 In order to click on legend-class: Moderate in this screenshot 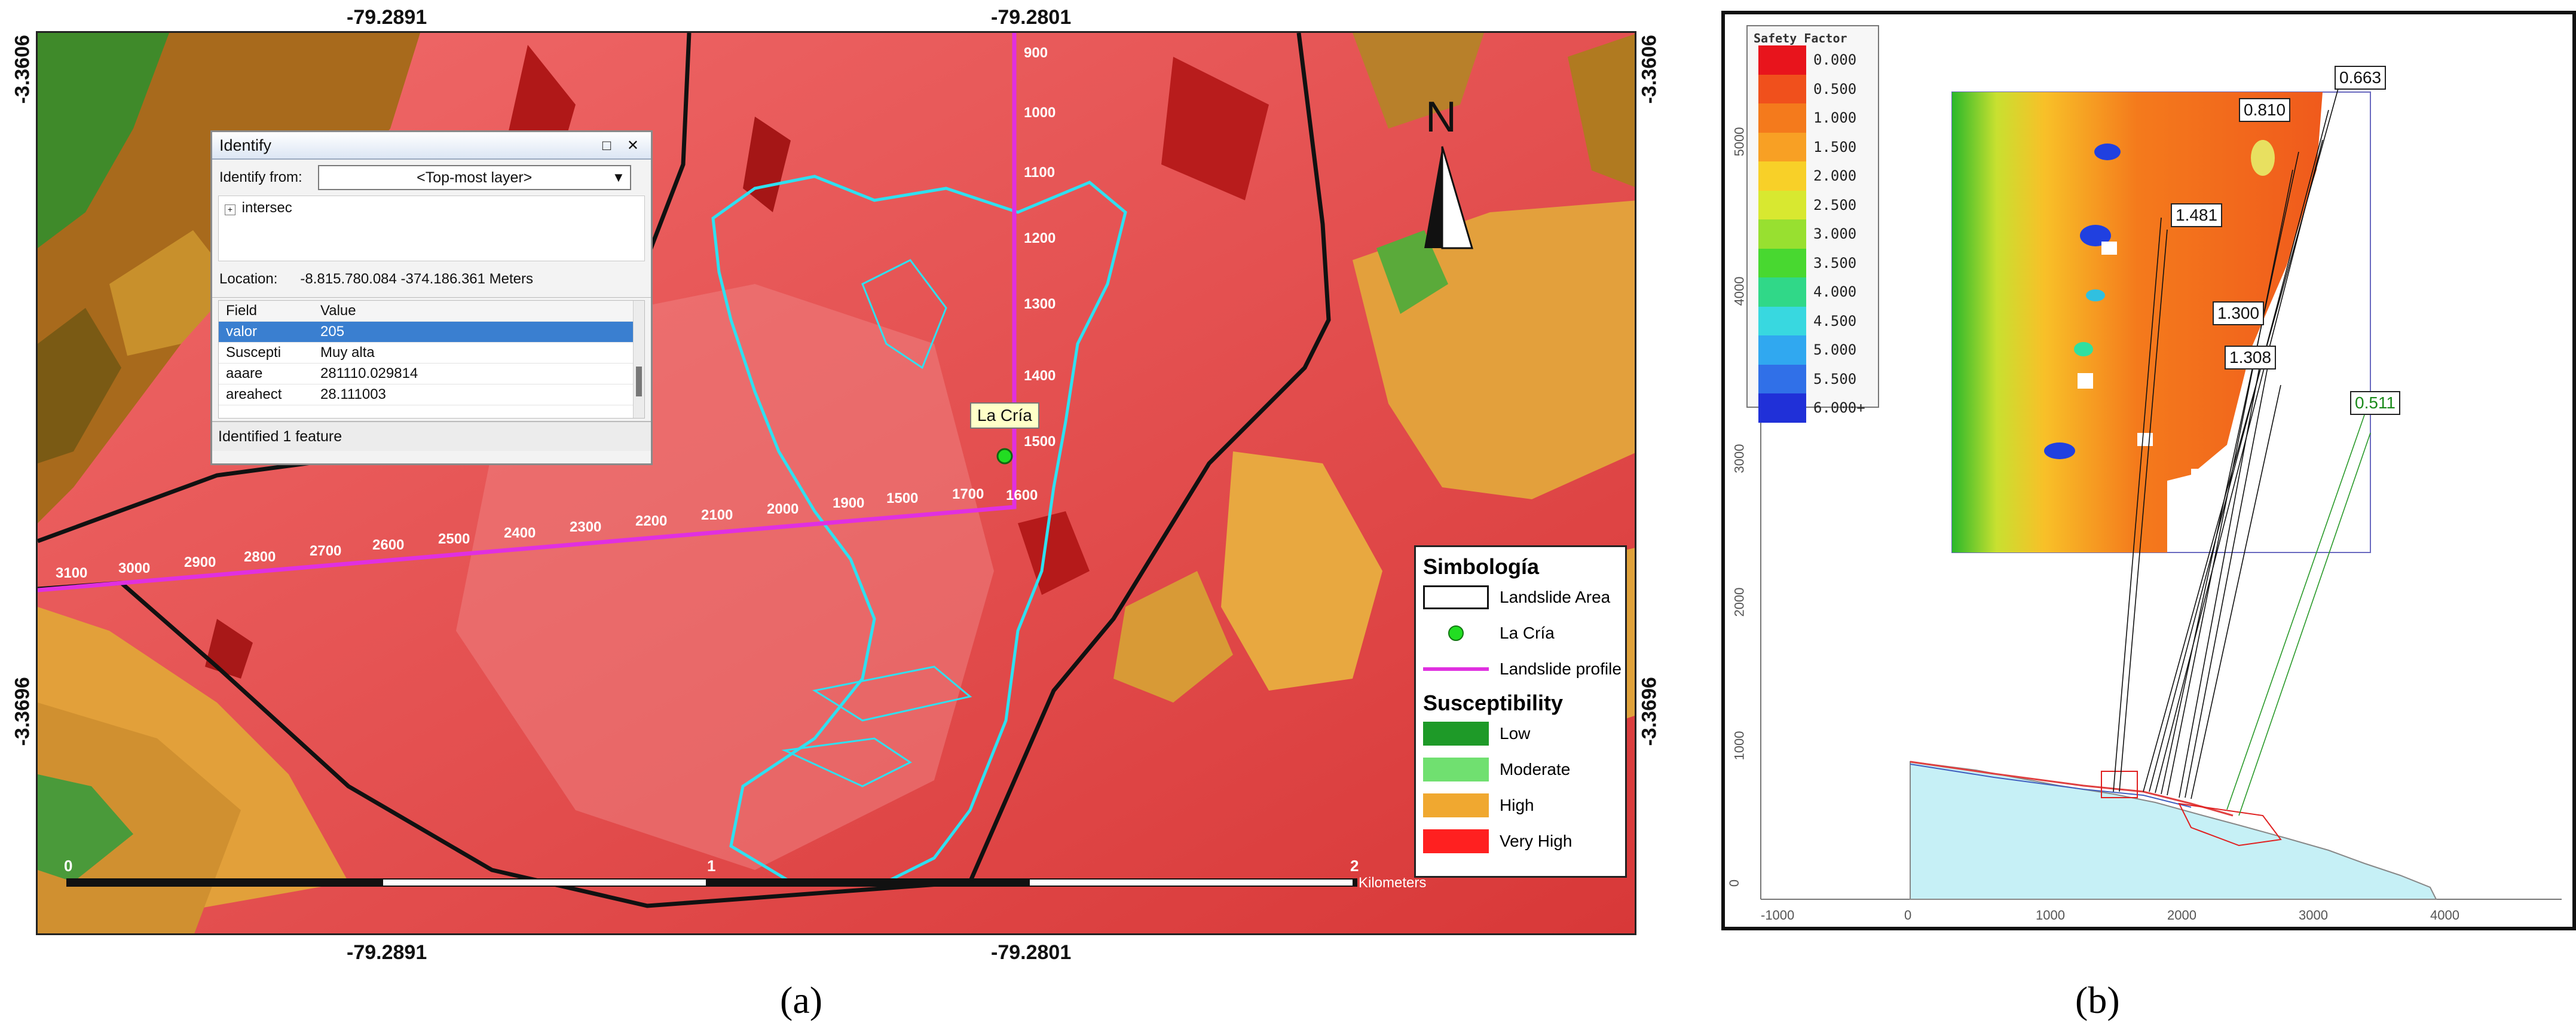, I will do `click(1520, 769)`.